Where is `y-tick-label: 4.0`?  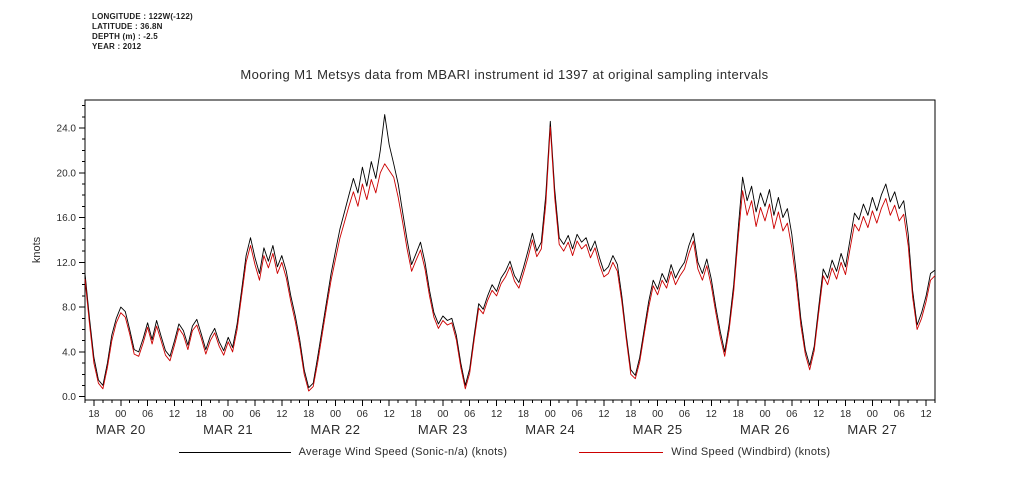
y-tick-label: 4.0 is located at coordinates (69, 352).